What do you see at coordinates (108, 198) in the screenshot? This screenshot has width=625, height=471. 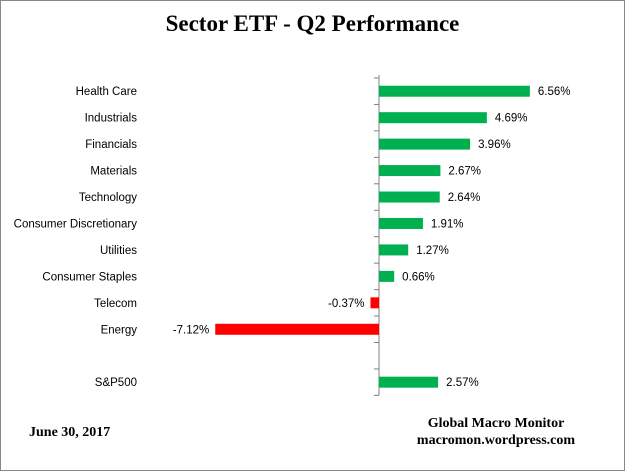 I see `category-label: Technology` at bounding box center [108, 198].